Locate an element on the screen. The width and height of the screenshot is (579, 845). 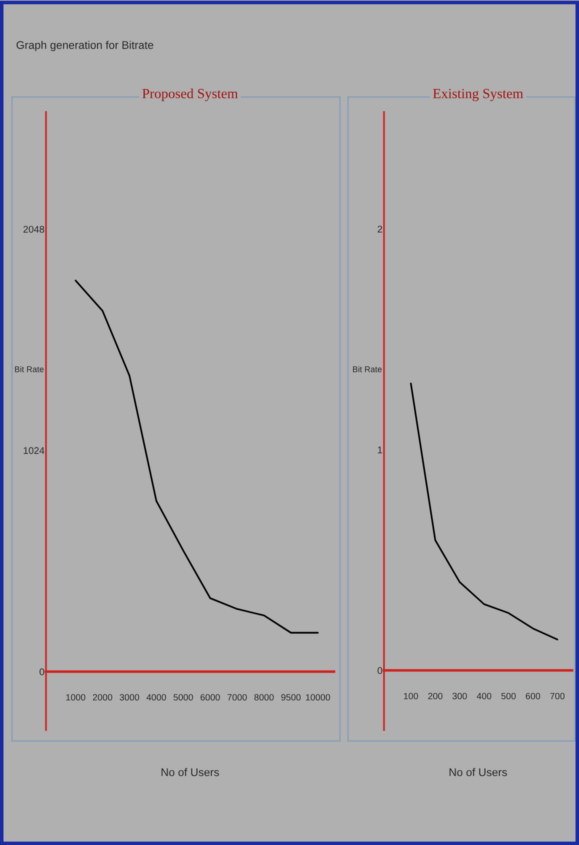
line-series is located at coordinates (484, 511).